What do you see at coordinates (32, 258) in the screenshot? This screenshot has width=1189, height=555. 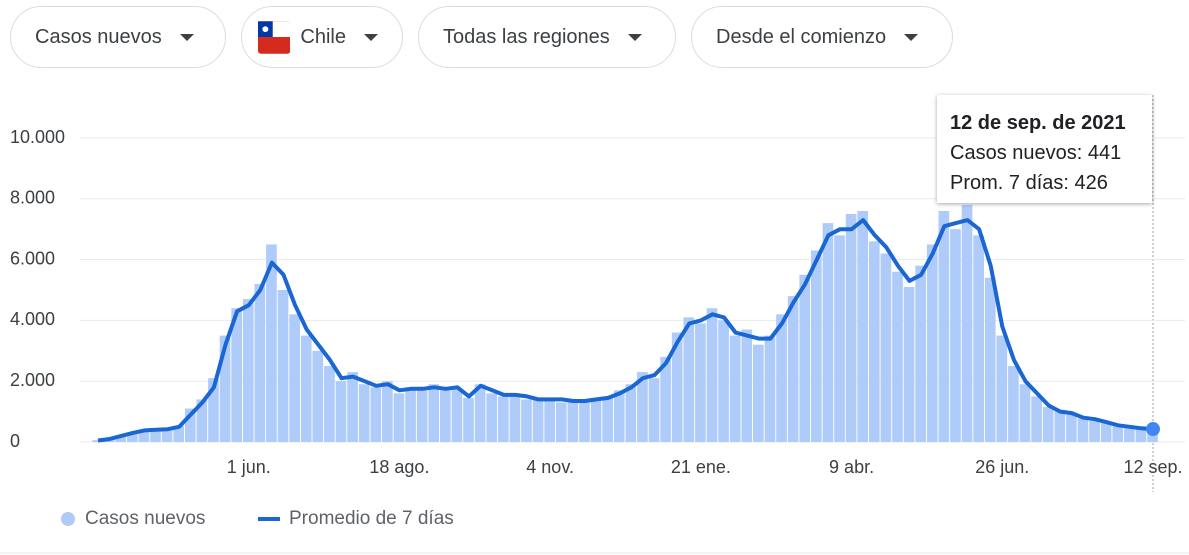 I see `y-tick-label: 6.000` at bounding box center [32, 258].